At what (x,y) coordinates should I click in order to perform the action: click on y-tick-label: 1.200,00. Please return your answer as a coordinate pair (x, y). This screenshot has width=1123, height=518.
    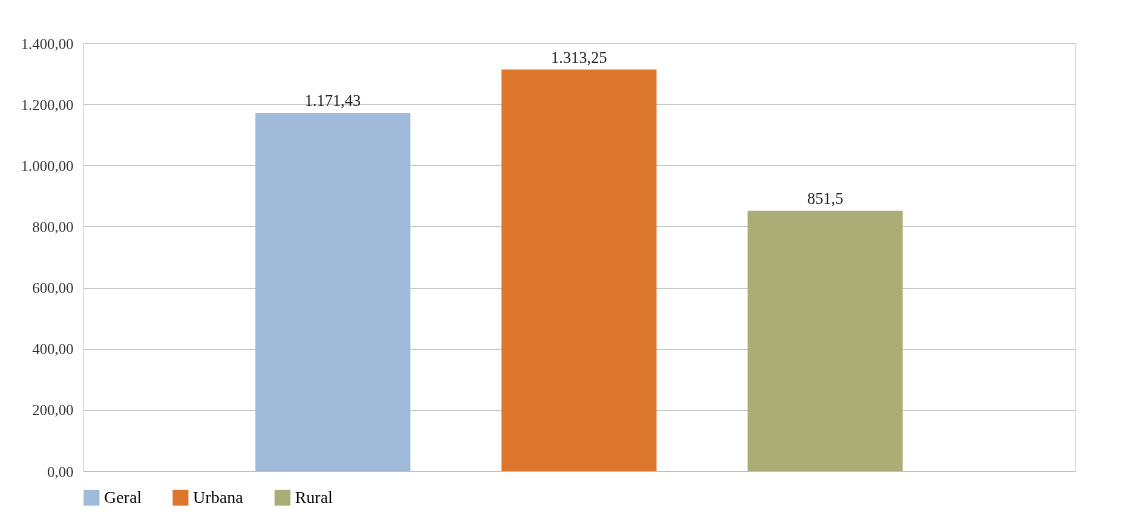
    Looking at the image, I should click on (47, 104).